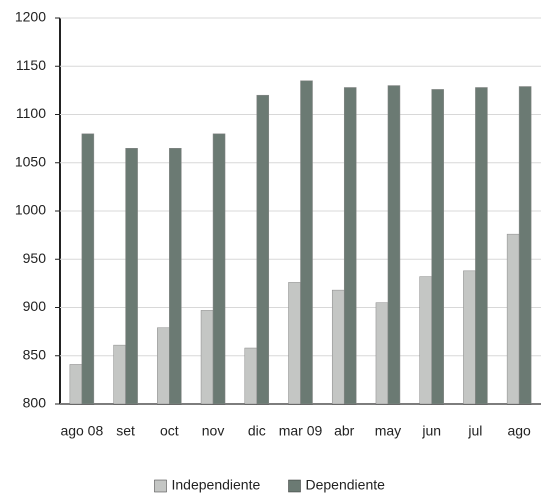  Describe the element at coordinates (216, 485) in the screenshot. I see `legend-label: Independiente` at that location.